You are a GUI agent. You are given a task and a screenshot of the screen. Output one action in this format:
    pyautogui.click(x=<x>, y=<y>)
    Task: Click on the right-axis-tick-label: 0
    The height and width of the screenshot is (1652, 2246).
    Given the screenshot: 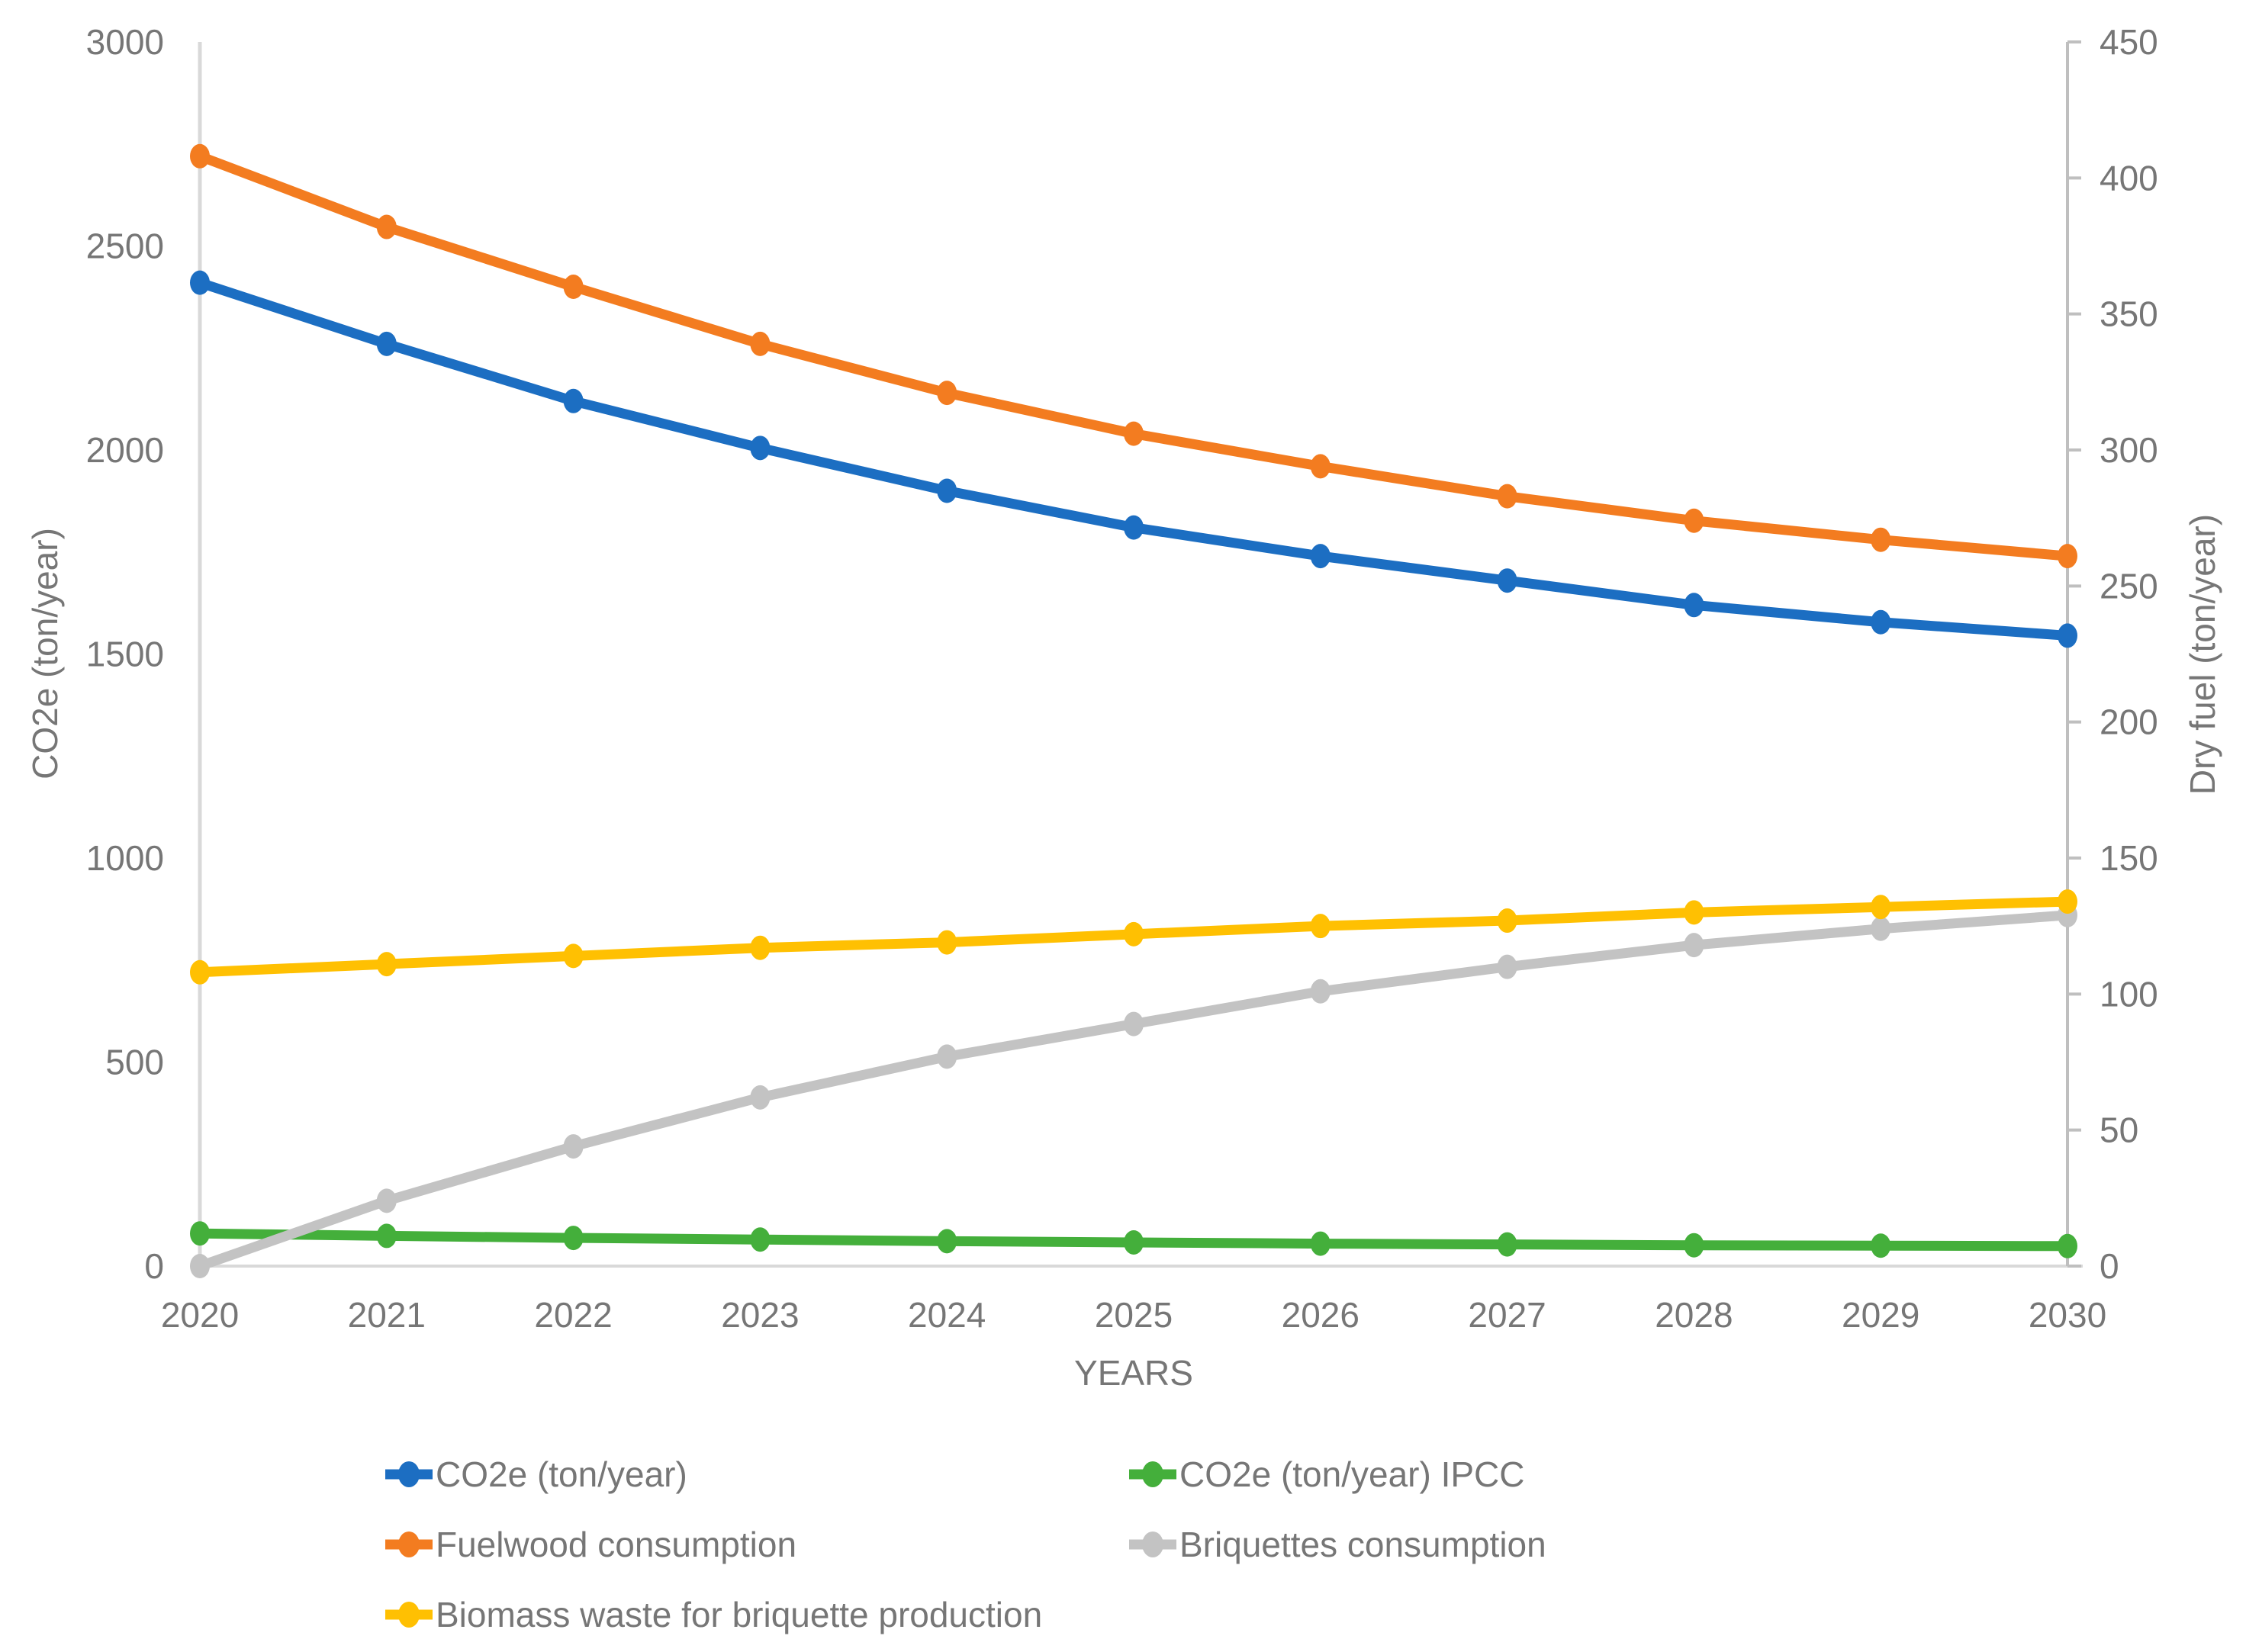 What is the action you would take?
    pyautogui.click(x=2109, y=1266)
    